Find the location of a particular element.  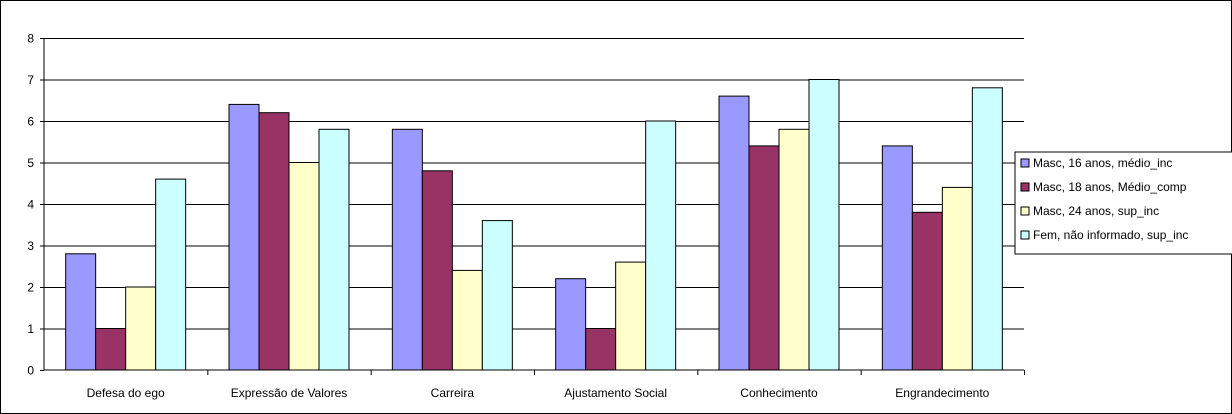

y-tick-label: 4 is located at coordinates (30, 205).